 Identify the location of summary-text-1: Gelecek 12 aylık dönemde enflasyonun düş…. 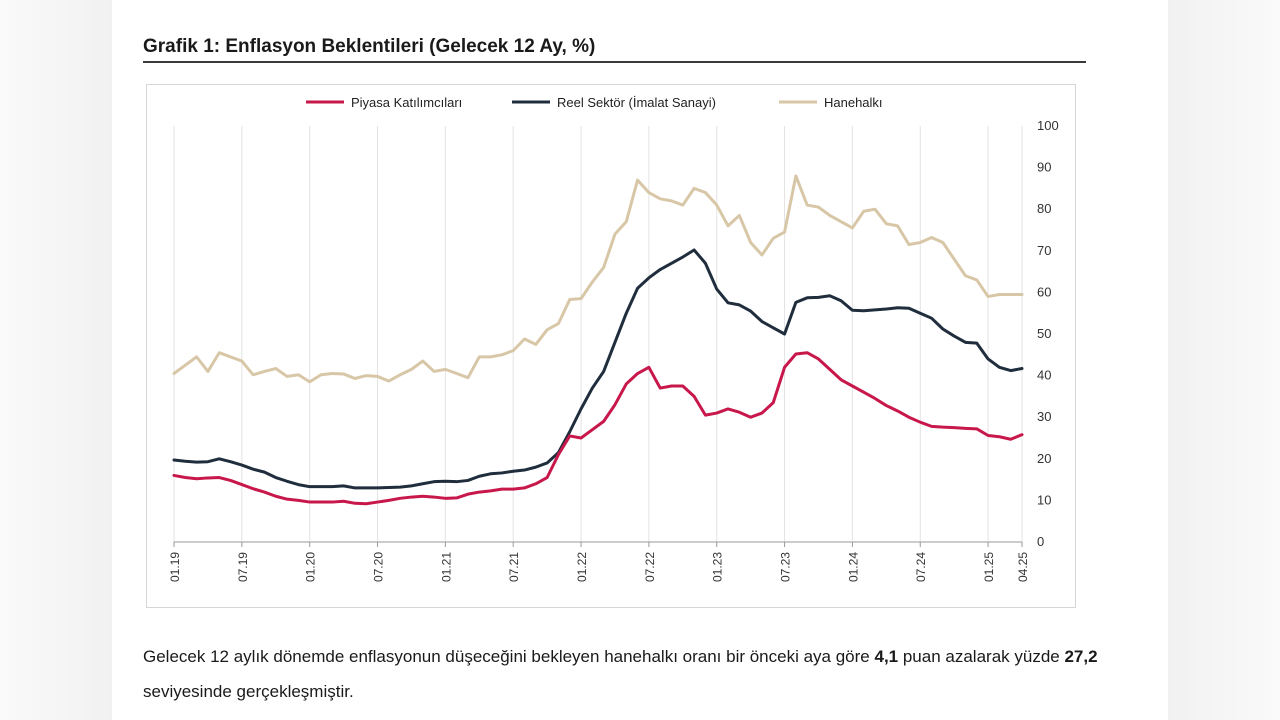
(509, 656).